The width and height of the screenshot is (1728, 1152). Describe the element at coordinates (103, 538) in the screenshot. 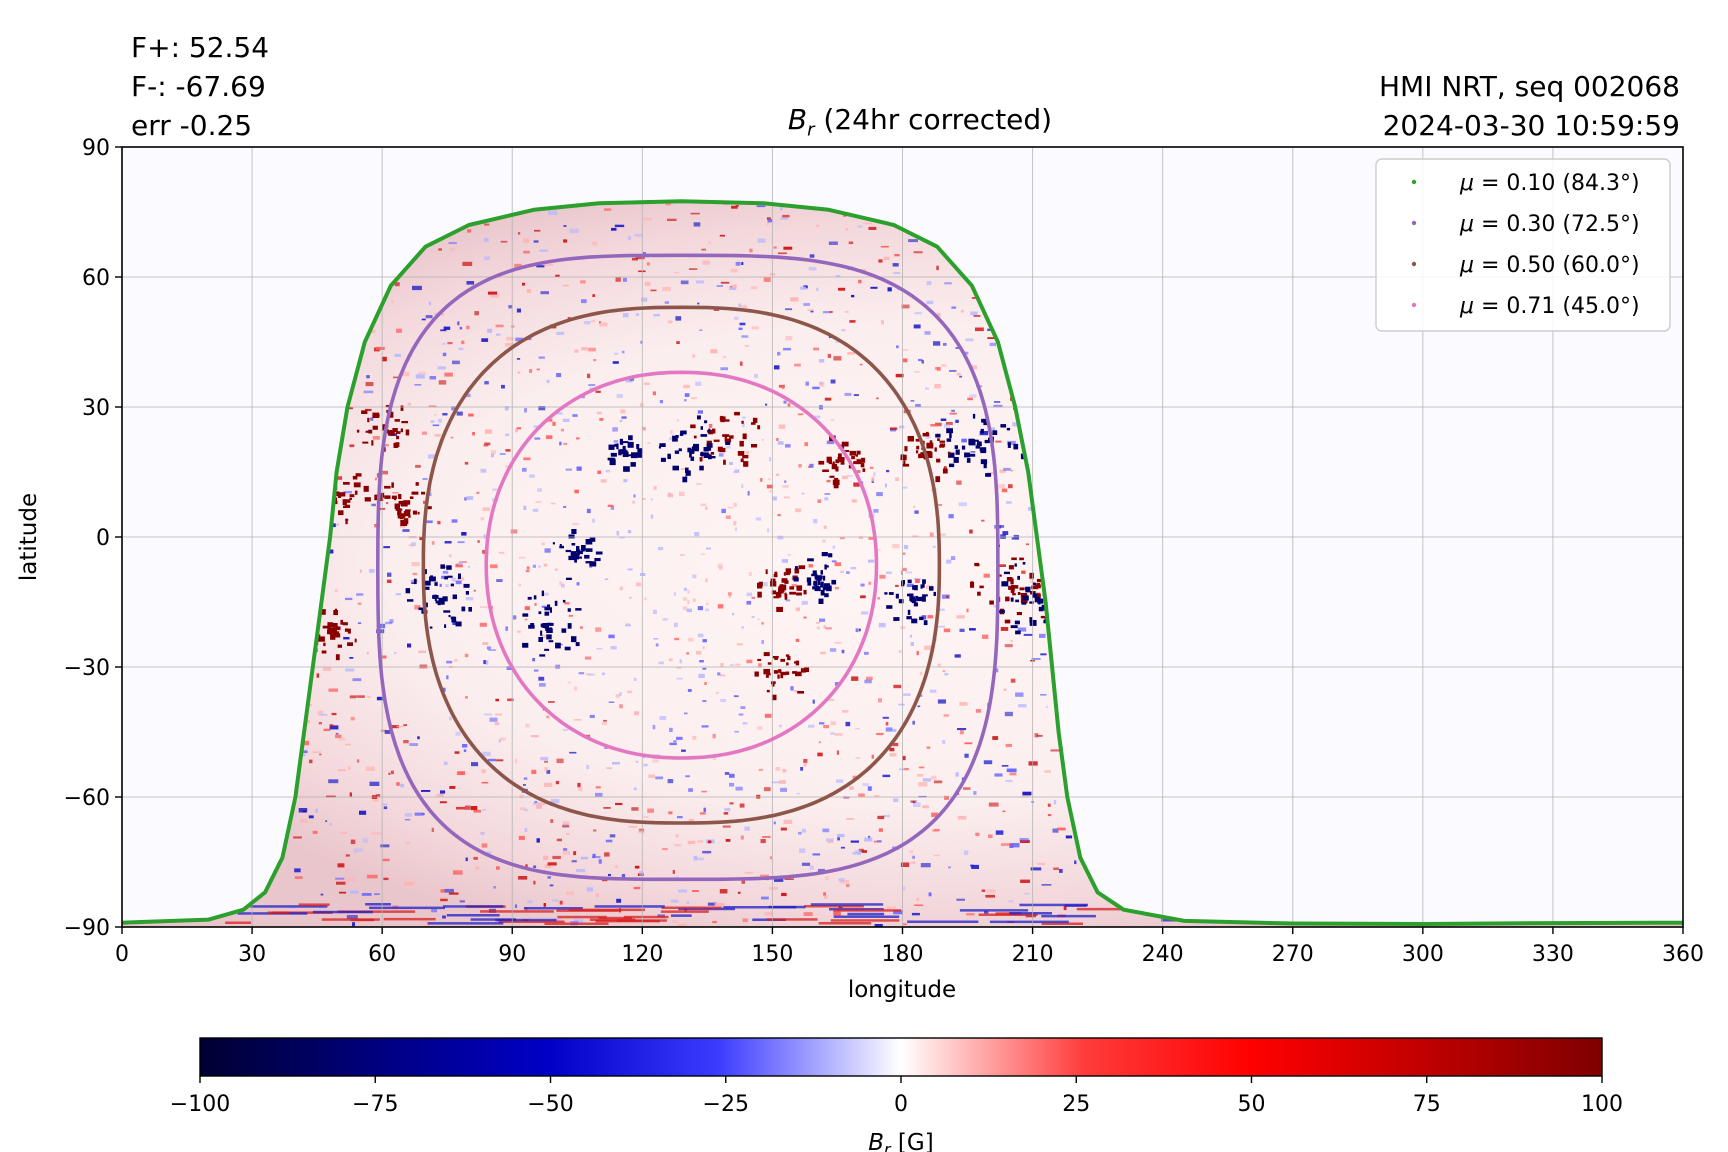

I see `y-tick-label: 0` at that location.